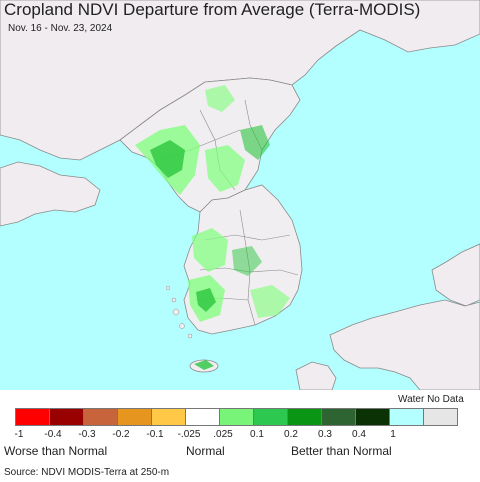 The width and height of the screenshot is (480, 482). What do you see at coordinates (404, 344) in the screenshot?
I see `landmass-japan-honshu` at bounding box center [404, 344].